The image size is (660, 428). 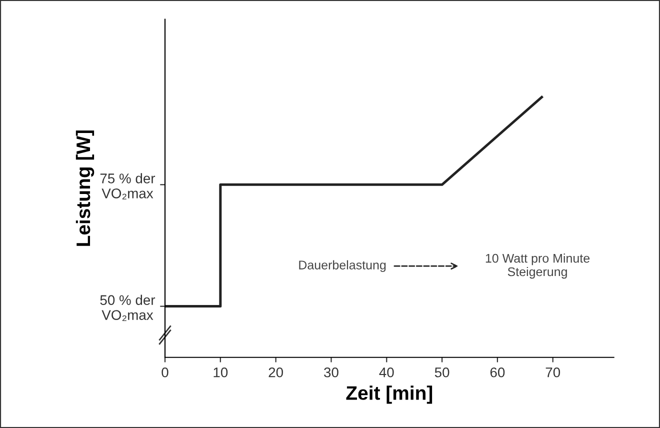 I want to click on x-axis-title: Zeit [min], so click(x=389, y=395).